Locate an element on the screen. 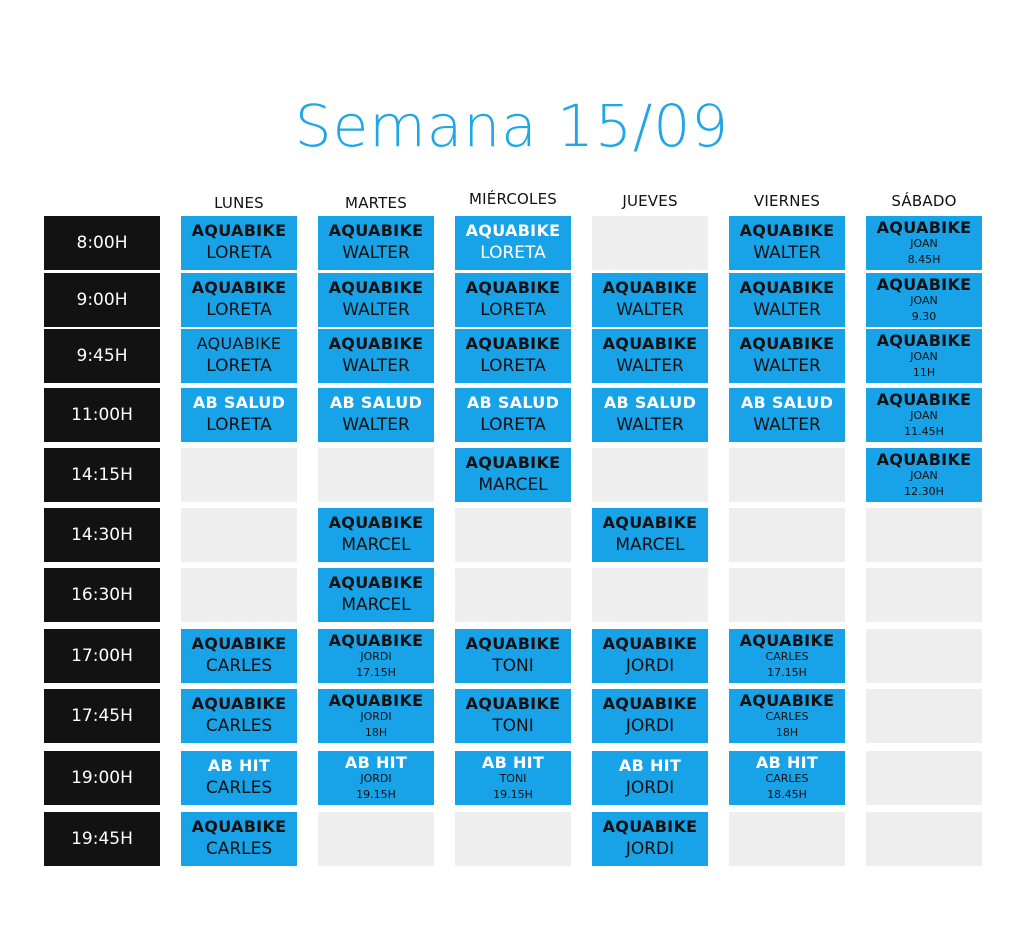  class-time: 18H is located at coordinates (376, 733).